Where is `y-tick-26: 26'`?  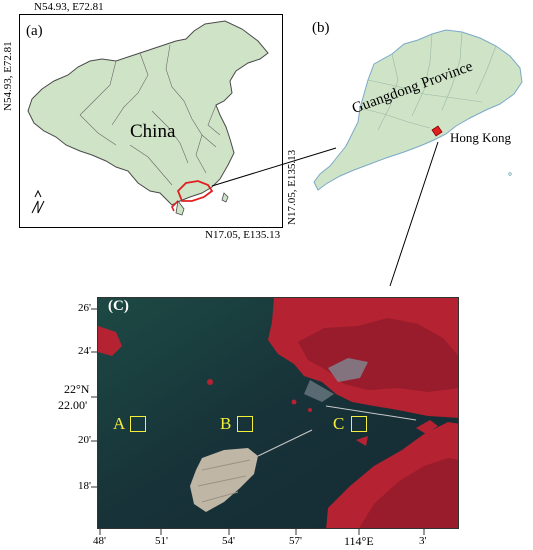 y-tick-26: 26' is located at coordinates (84, 308).